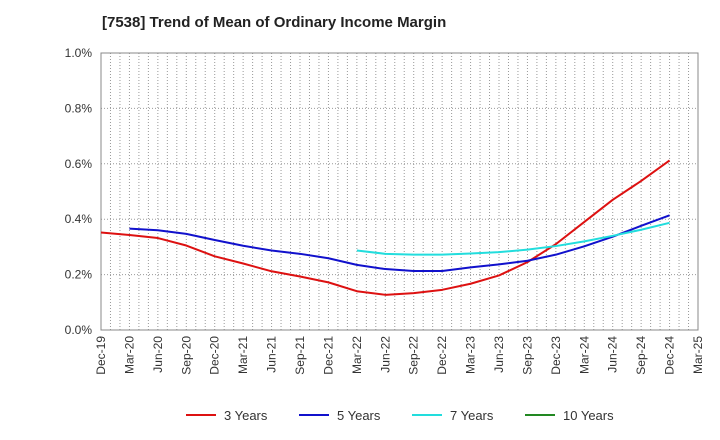 This screenshot has width=720, height=440. Describe the element at coordinates (79, 108) in the screenshot. I see `y-tick-label: 0.8%` at that location.